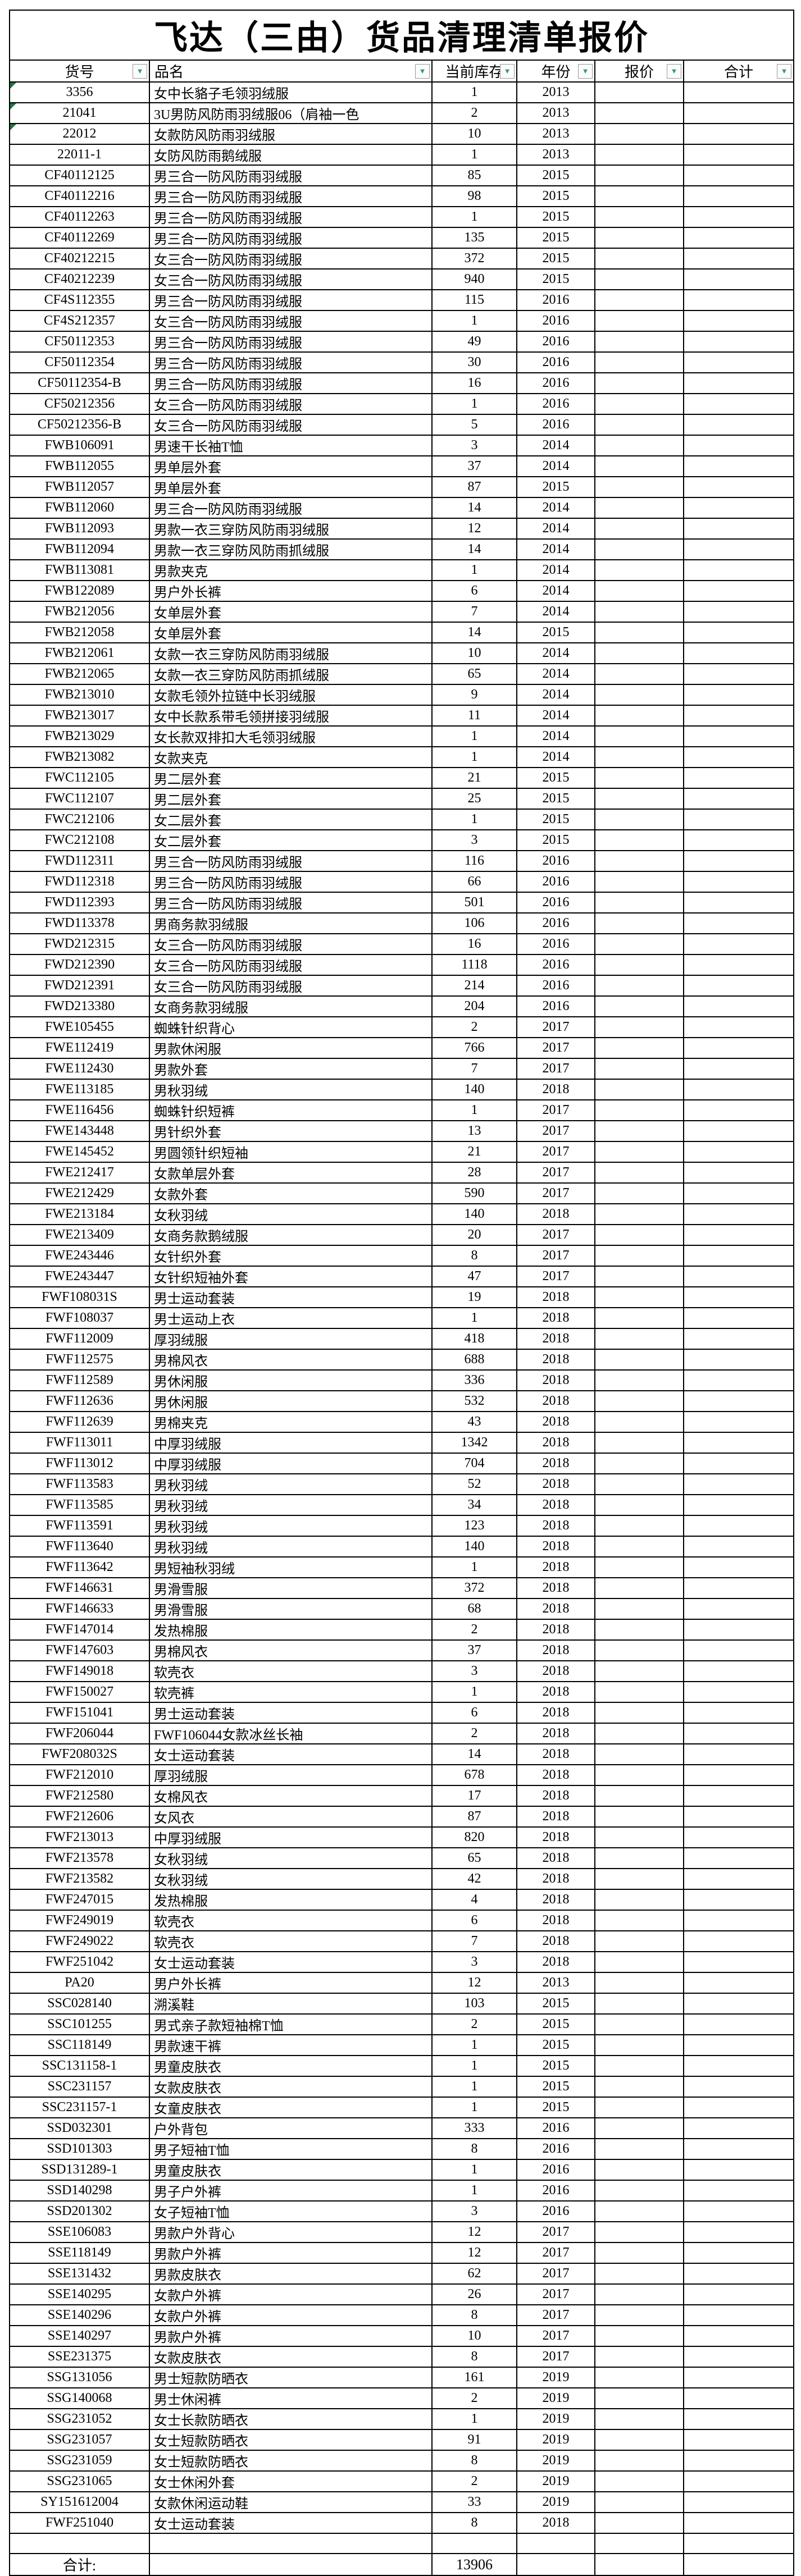 The height and width of the screenshot is (2576, 801). What do you see at coordinates (474, 2149) in the screenshot?
I see `stock-cell: 8` at bounding box center [474, 2149].